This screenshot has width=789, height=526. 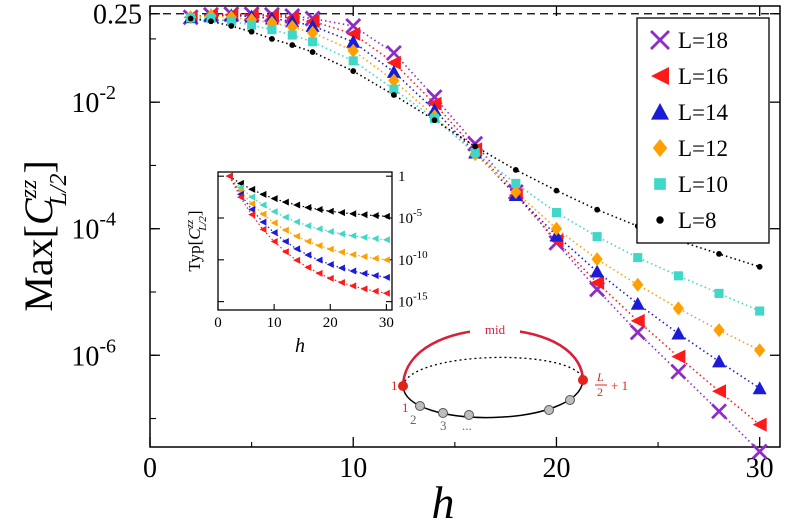 What do you see at coordinates (272, 39) in the screenshot?
I see `point-L=8-h6` at bounding box center [272, 39].